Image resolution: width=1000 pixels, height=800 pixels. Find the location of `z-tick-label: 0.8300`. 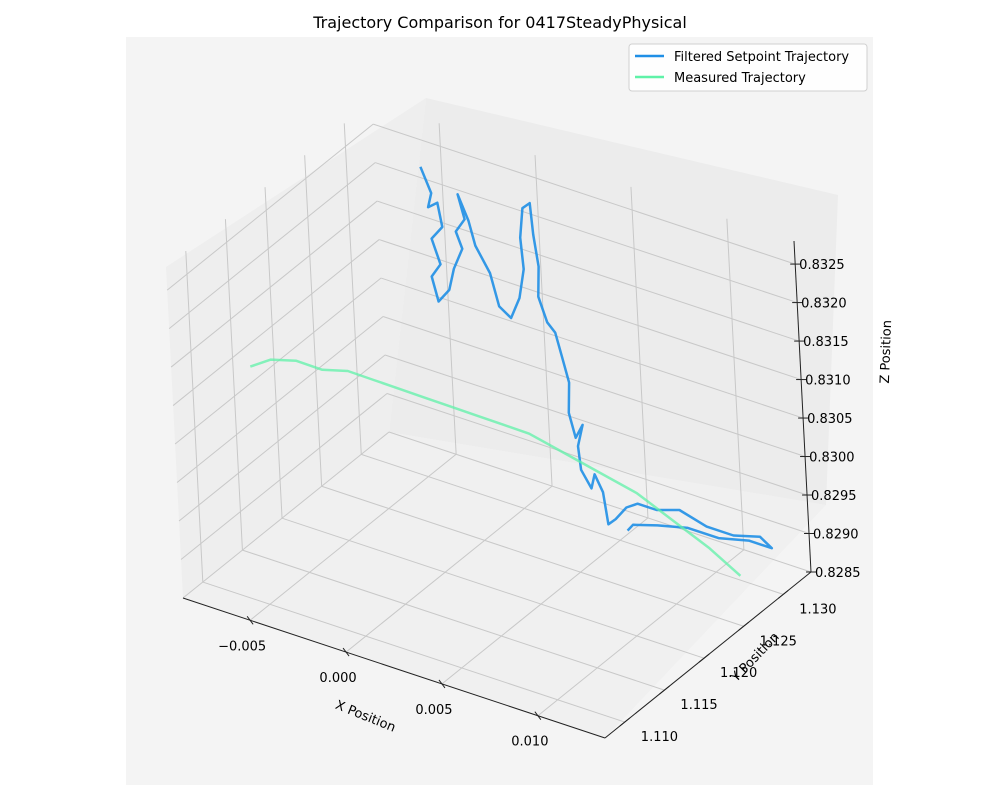

z-tick-label: 0.8300 is located at coordinates (832, 458).